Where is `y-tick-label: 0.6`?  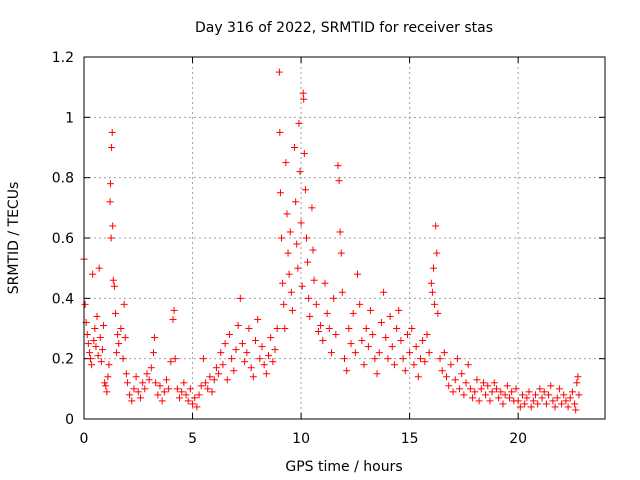
y-tick-label: 0.6 is located at coordinates (63, 239).